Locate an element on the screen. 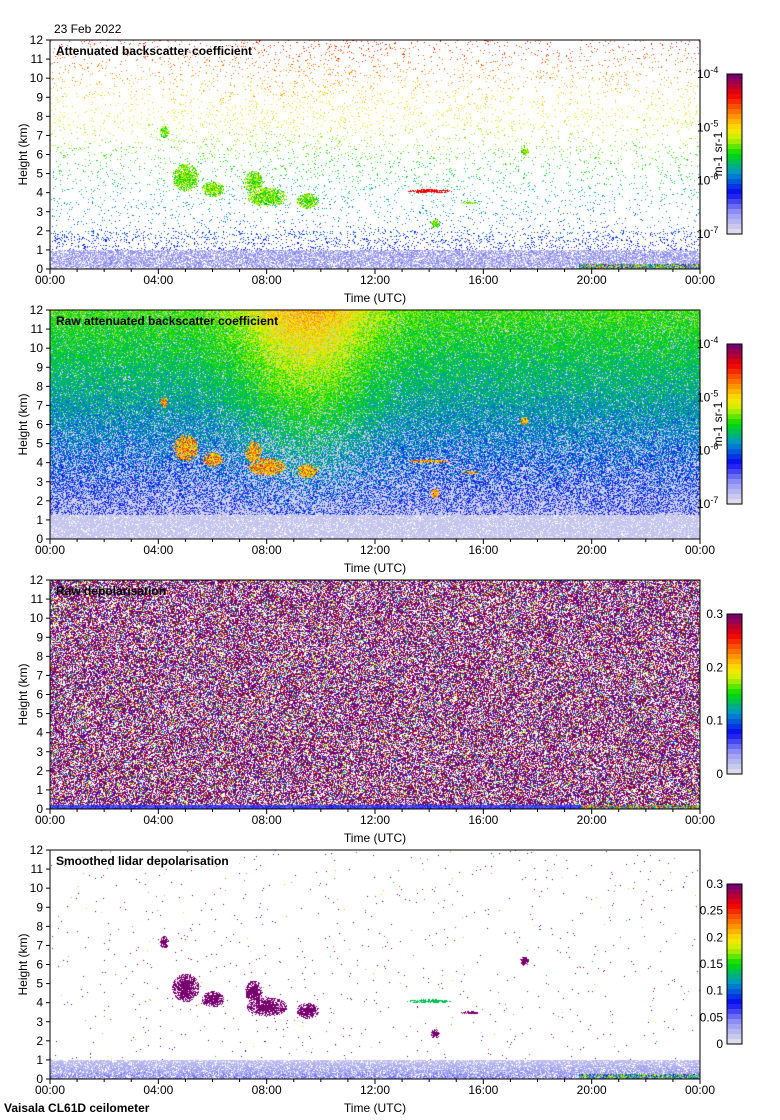 The image size is (780, 1120). y-tick-label: 11 is located at coordinates (37, 869).